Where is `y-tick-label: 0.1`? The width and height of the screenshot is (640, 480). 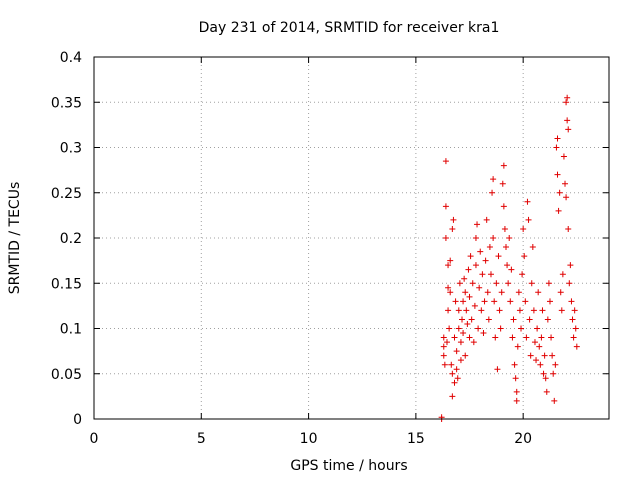 y-tick-label: 0.1 is located at coordinates (71, 330).